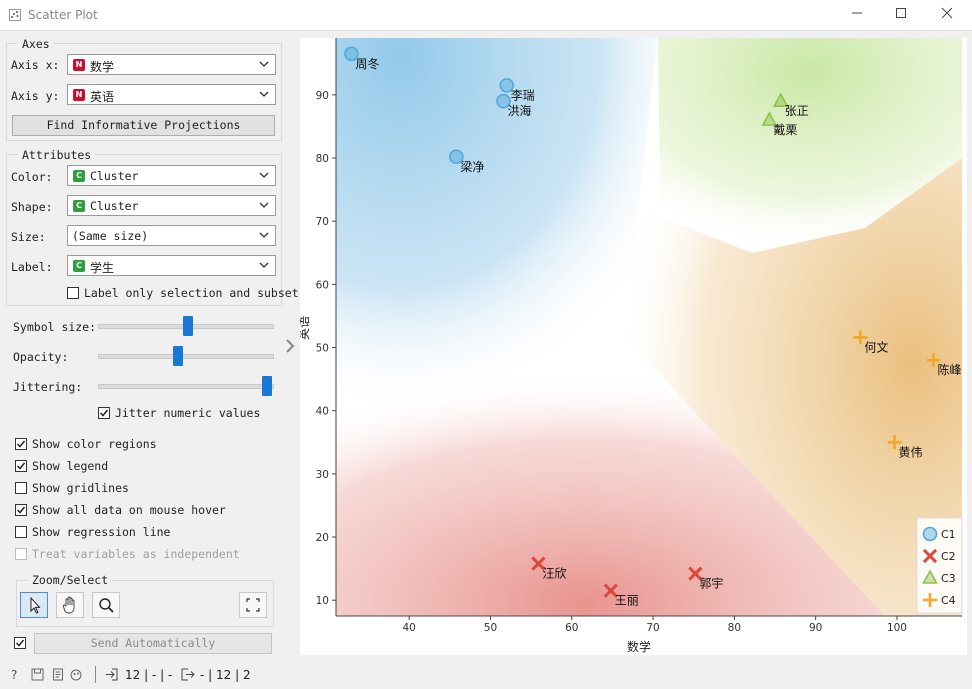  What do you see at coordinates (171, 205) in the screenshot?
I see `shape-combo: C Cluster` at bounding box center [171, 205].